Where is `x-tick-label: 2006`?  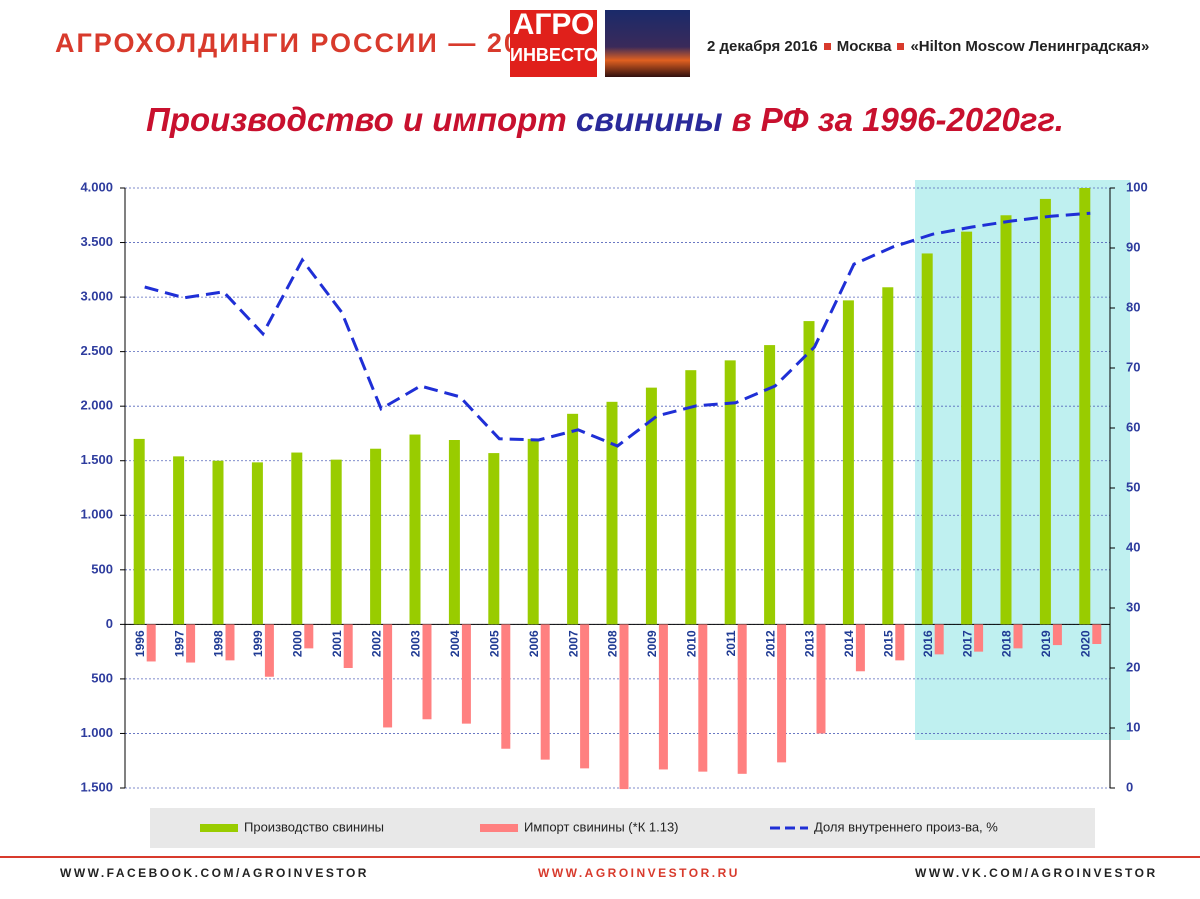 x-tick-label: 2006 is located at coordinates (534, 643).